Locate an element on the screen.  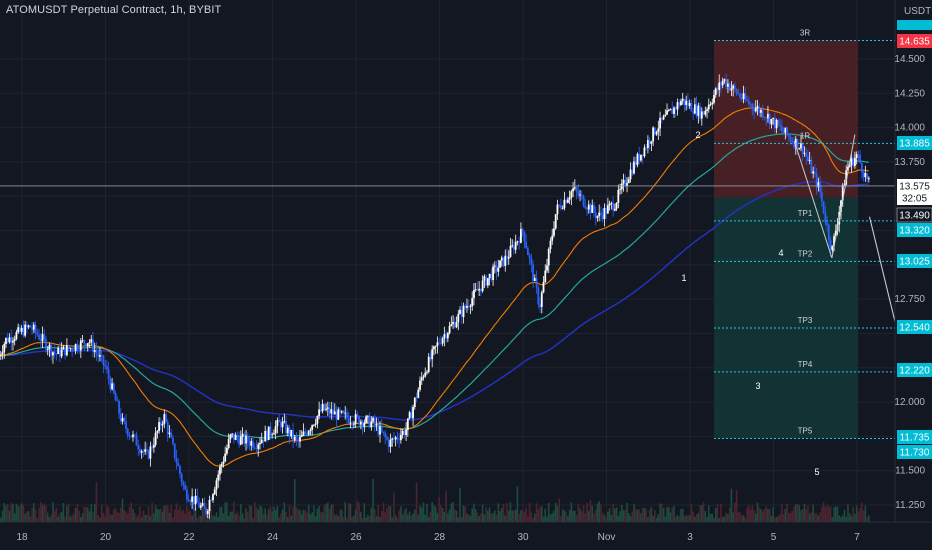
price-tag-clipped is located at coordinates (914, 25).